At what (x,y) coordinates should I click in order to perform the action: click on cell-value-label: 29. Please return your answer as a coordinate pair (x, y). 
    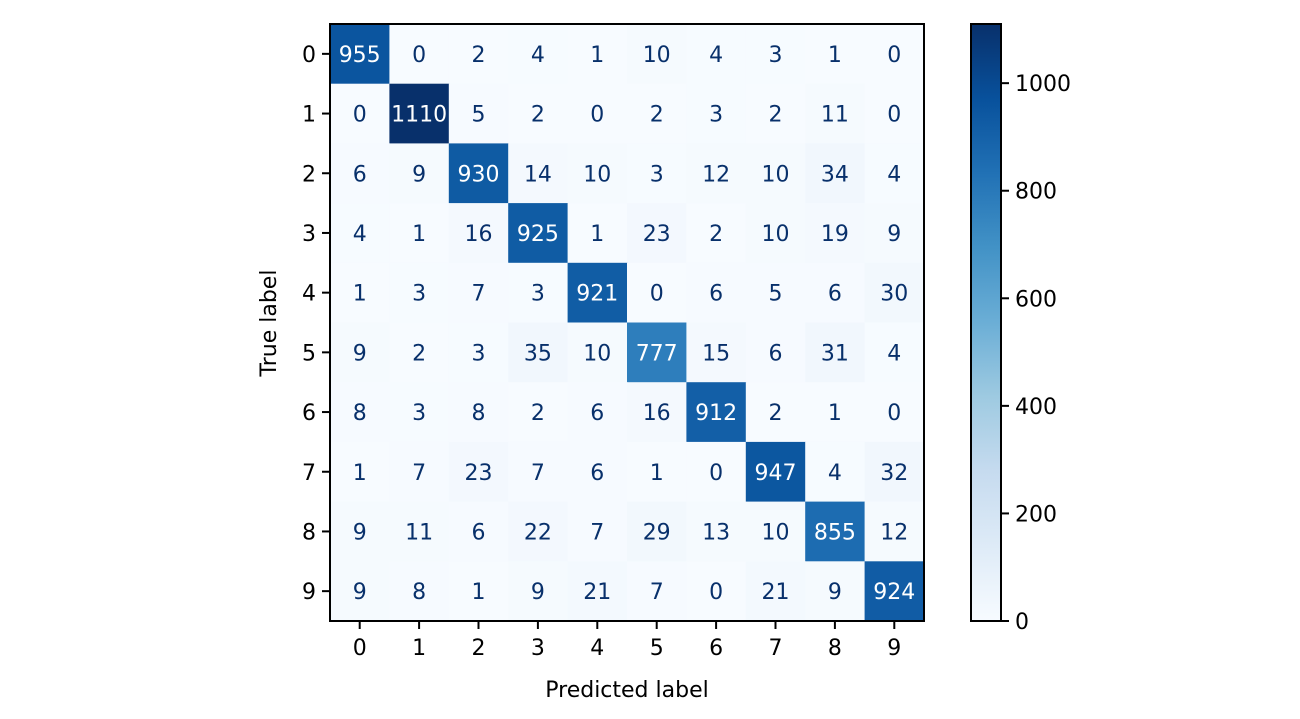
    Looking at the image, I should click on (657, 532).